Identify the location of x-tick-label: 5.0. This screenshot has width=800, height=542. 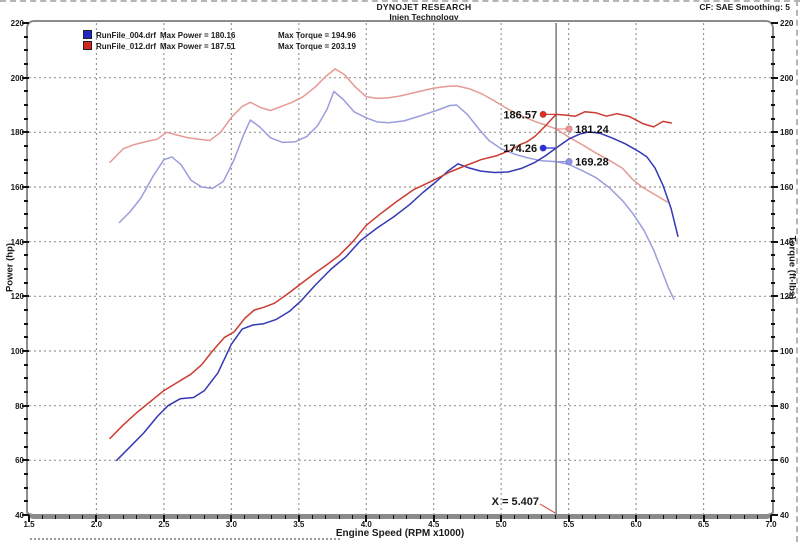
(501, 524).